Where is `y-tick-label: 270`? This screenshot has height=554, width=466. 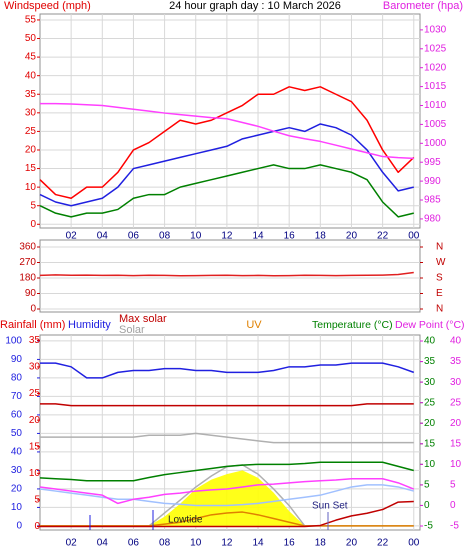
y-tick-label: 270 is located at coordinates (27, 262).